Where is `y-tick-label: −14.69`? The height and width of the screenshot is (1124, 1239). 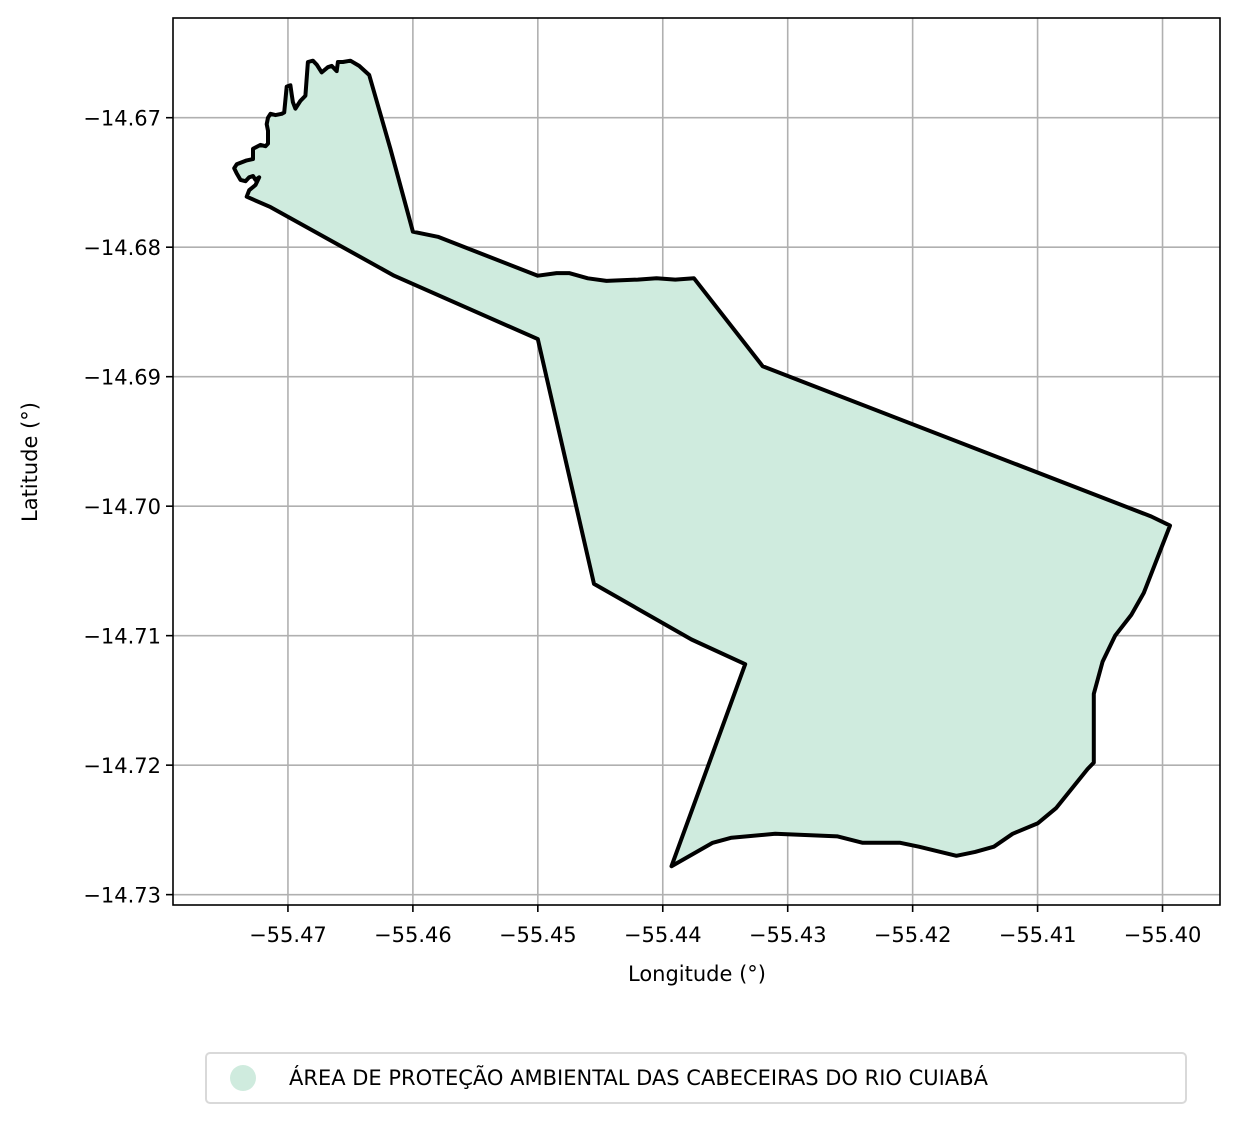 y-tick-label: −14.69 is located at coordinates (122, 378).